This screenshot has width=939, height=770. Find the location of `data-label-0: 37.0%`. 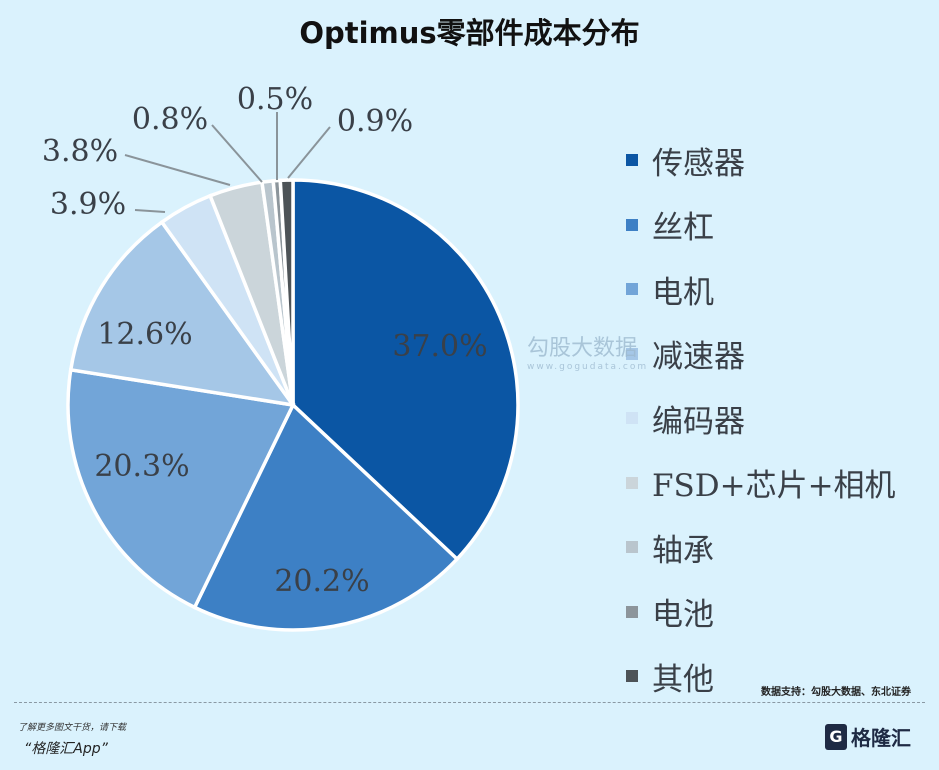

data-label-0: 37.0% is located at coordinates (439, 346).